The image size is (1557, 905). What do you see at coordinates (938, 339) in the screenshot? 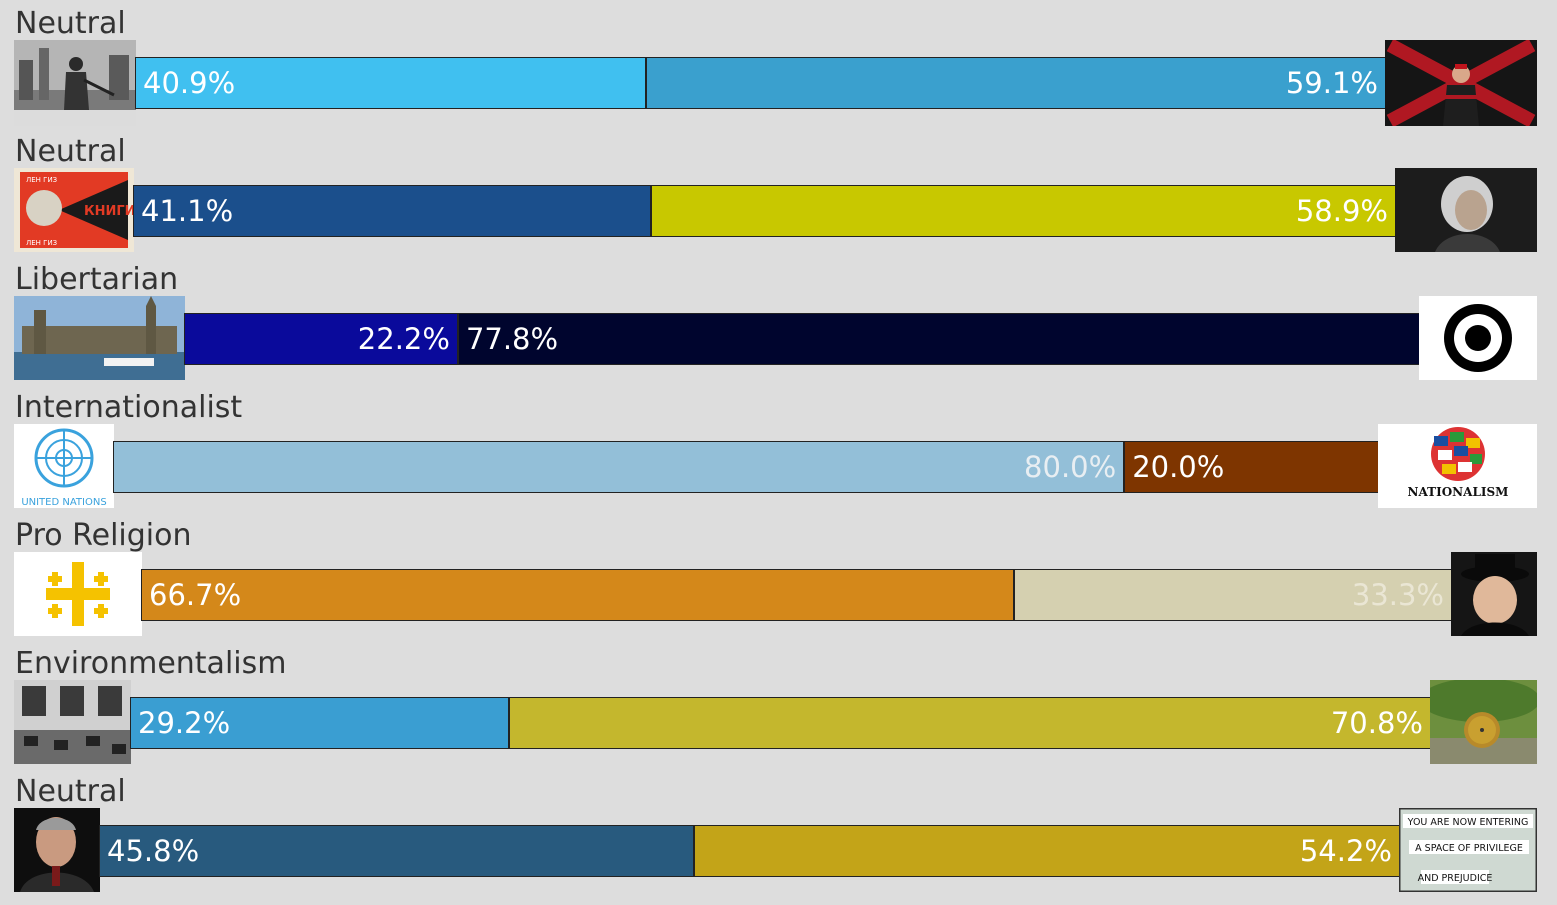
I see `bar-segment-right: 77.8%` at bounding box center [938, 339].